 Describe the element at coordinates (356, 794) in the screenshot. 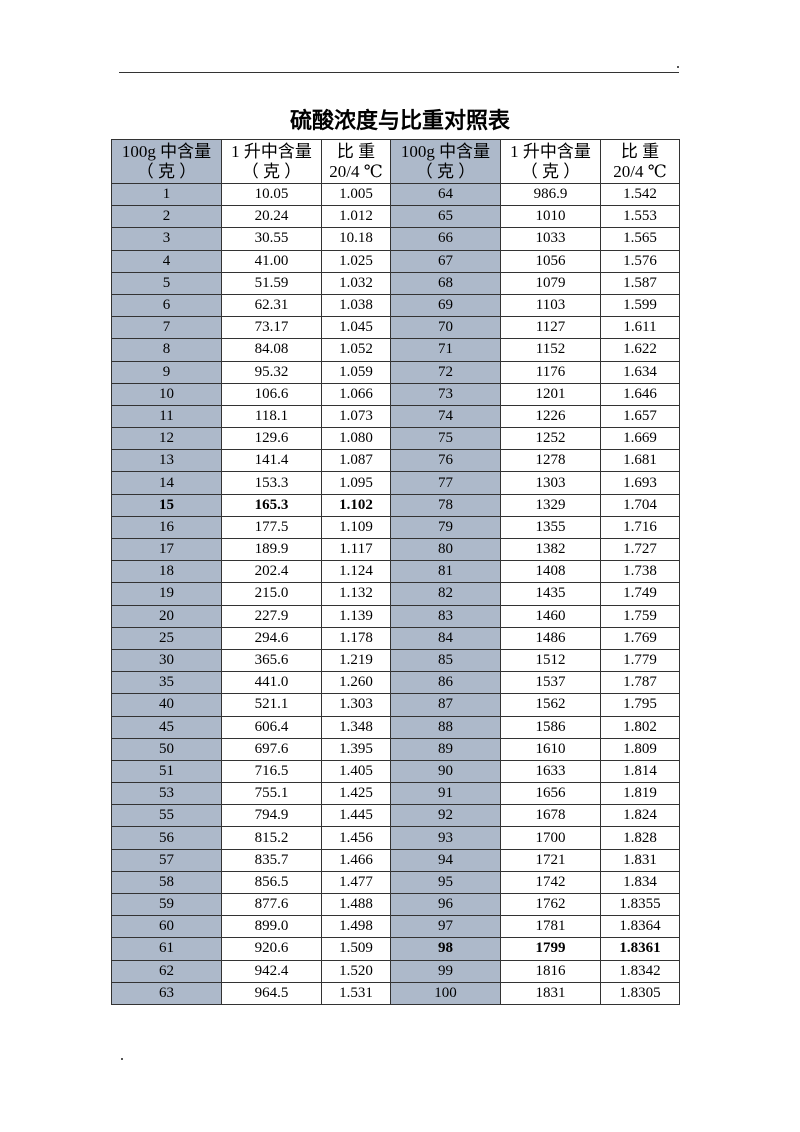

I see `table-cell: 1.425` at that location.